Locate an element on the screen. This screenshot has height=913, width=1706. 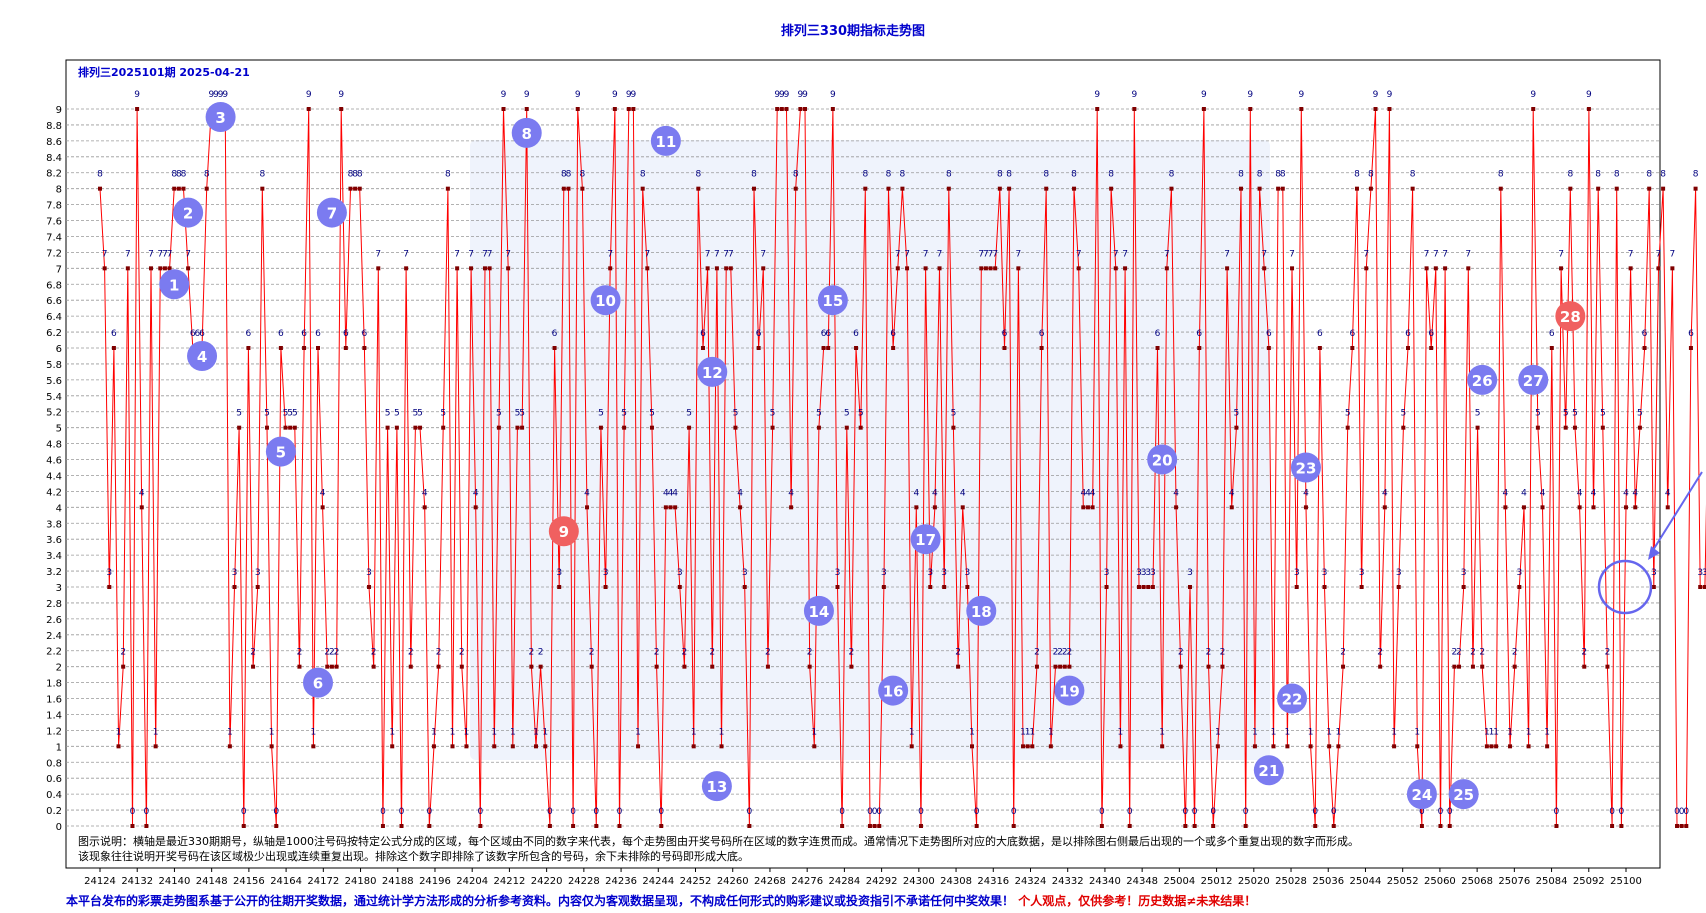
annotation-badge: 25 is located at coordinates (1463, 794).